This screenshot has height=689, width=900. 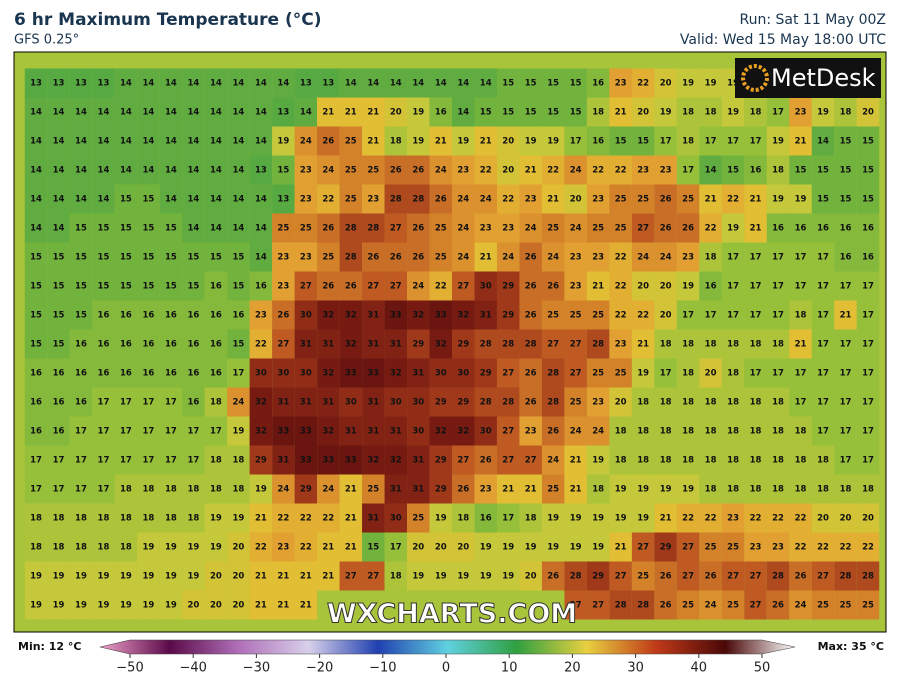 I want to click on temperature-label: 13, so click(x=283, y=200).